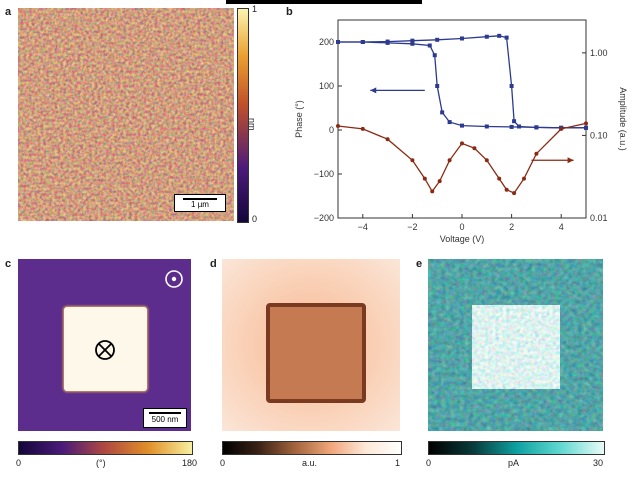 The height and width of the screenshot is (491, 632). I want to click on phase-line-forward, so click(462, 82).